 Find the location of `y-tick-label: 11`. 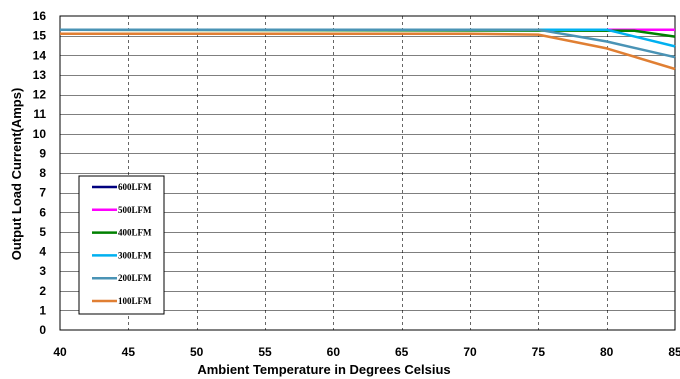

y-tick-label: 11 is located at coordinates (39, 114).